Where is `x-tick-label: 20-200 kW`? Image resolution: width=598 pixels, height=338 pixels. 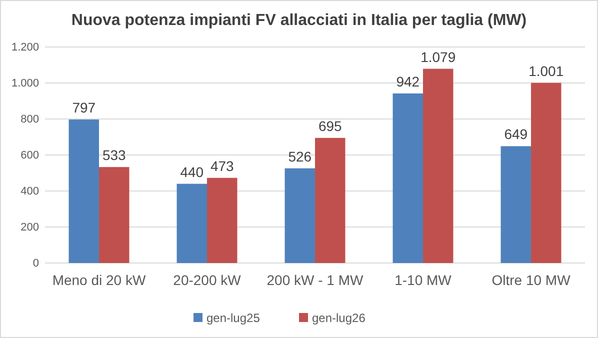
x-tick-label: 20-200 kW is located at coordinates (207, 280).